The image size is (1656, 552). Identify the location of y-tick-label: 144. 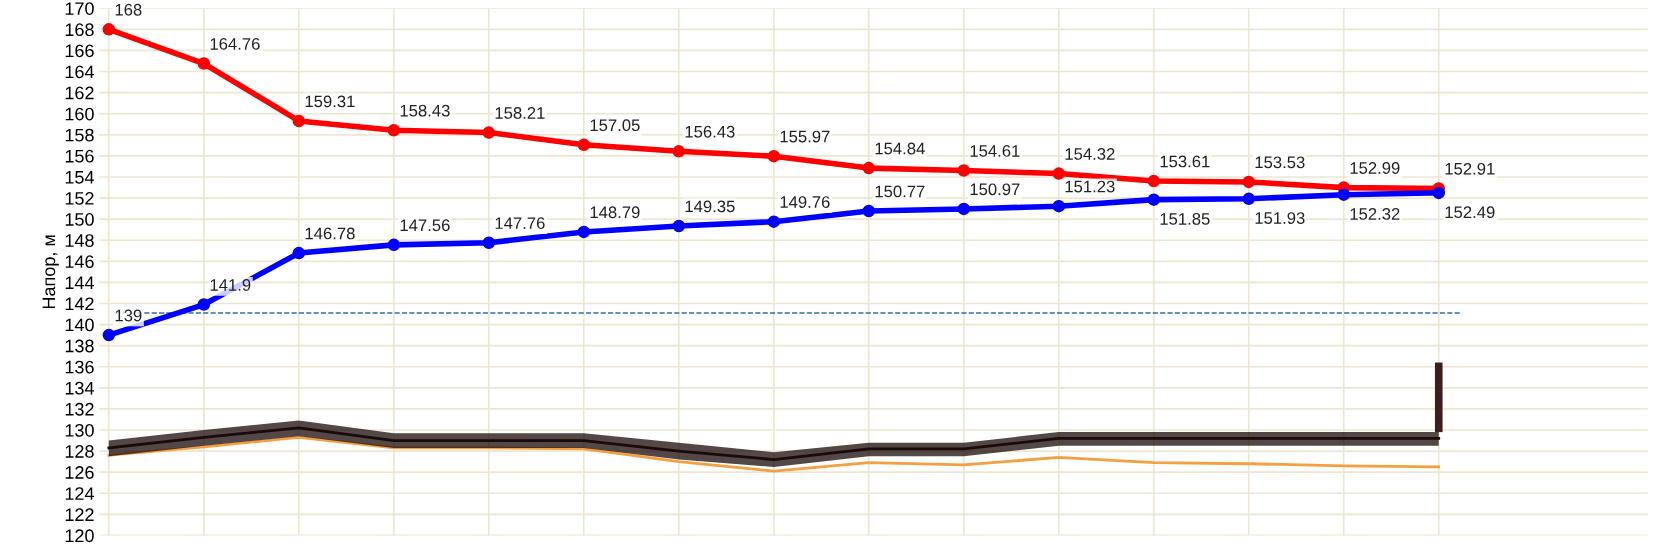
(79, 282).